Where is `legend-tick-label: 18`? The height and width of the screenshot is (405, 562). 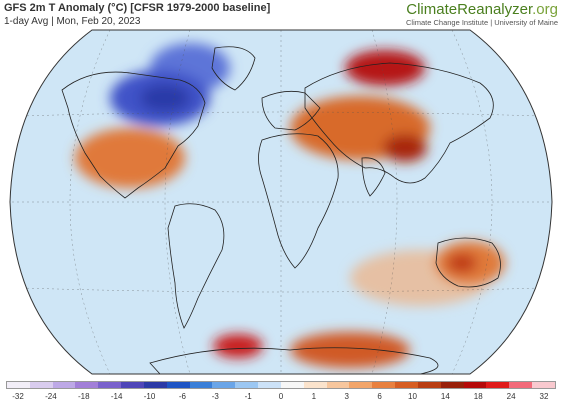 legend-tick-label: 18 is located at coordinates (478, 396).